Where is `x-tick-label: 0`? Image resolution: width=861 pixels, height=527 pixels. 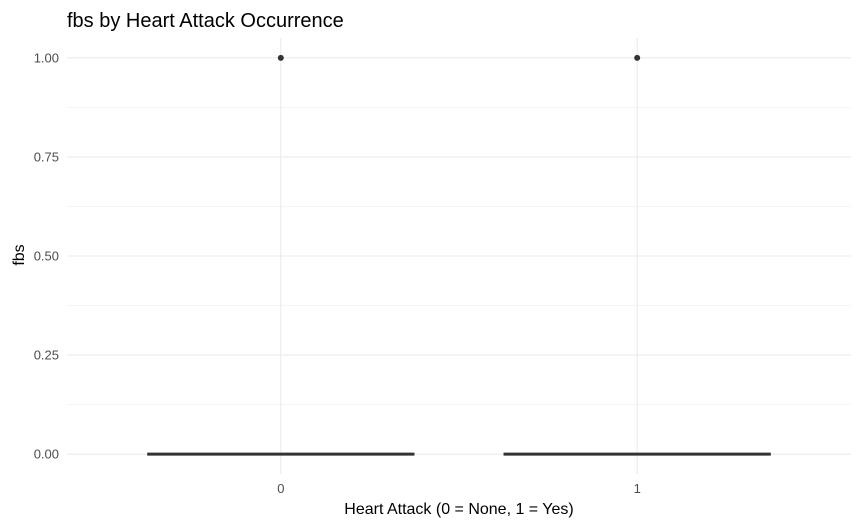
x-tick-label: 0 is located at coordinates (280, 488).